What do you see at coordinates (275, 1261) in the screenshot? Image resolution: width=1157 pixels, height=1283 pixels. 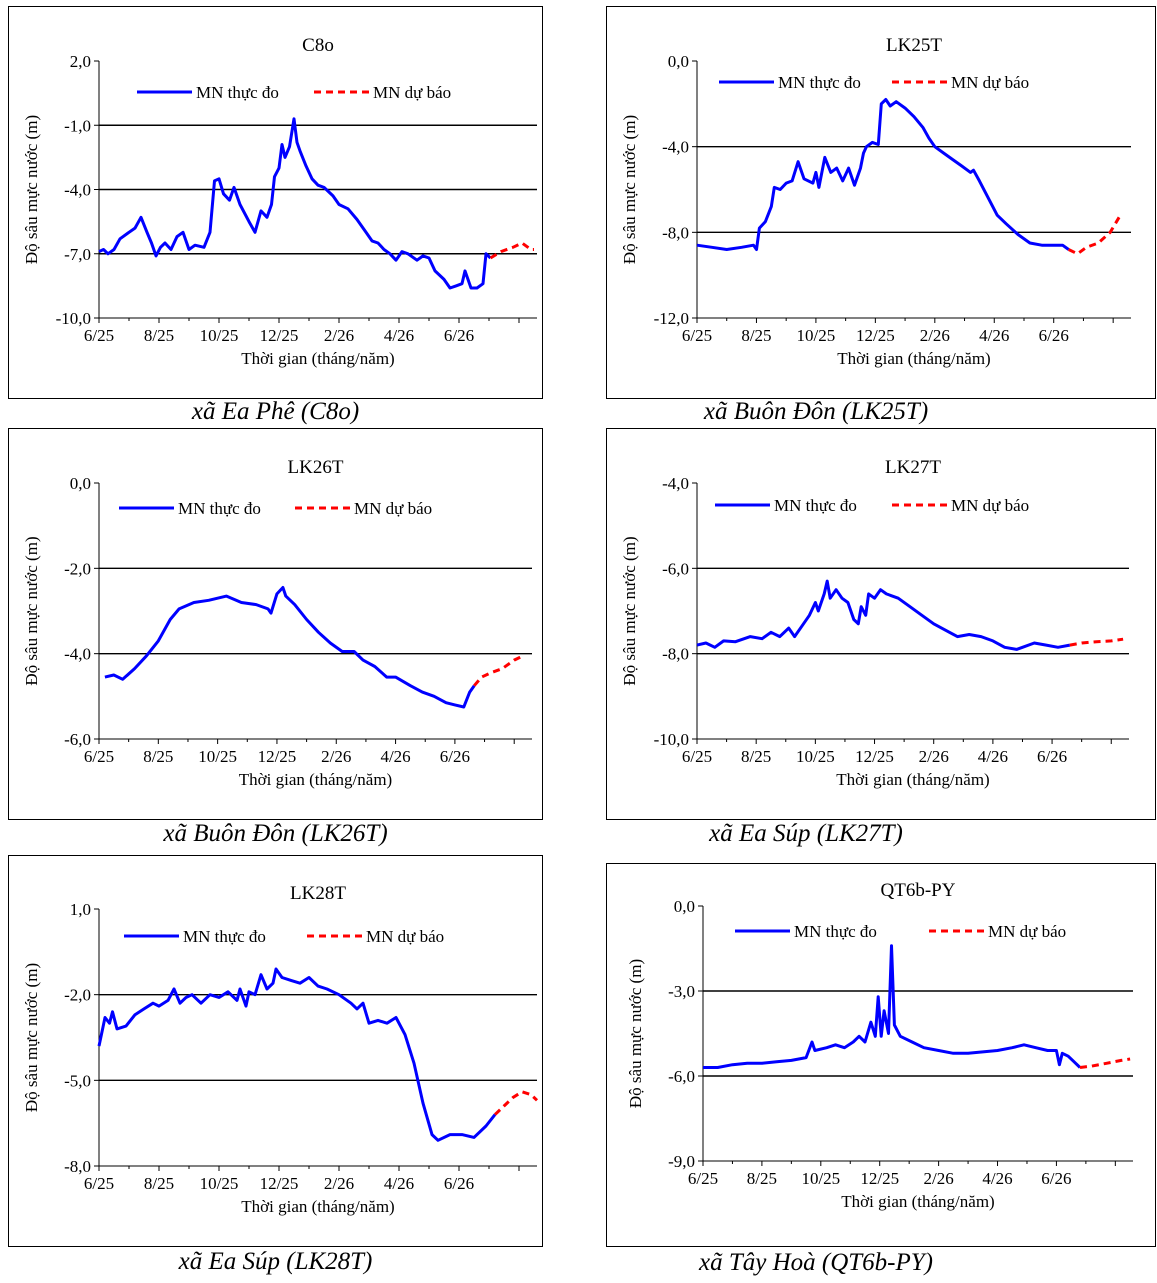 I see `chart-caption: xã Ea Súp (LK28T)` at bounding box center [275, 1261].